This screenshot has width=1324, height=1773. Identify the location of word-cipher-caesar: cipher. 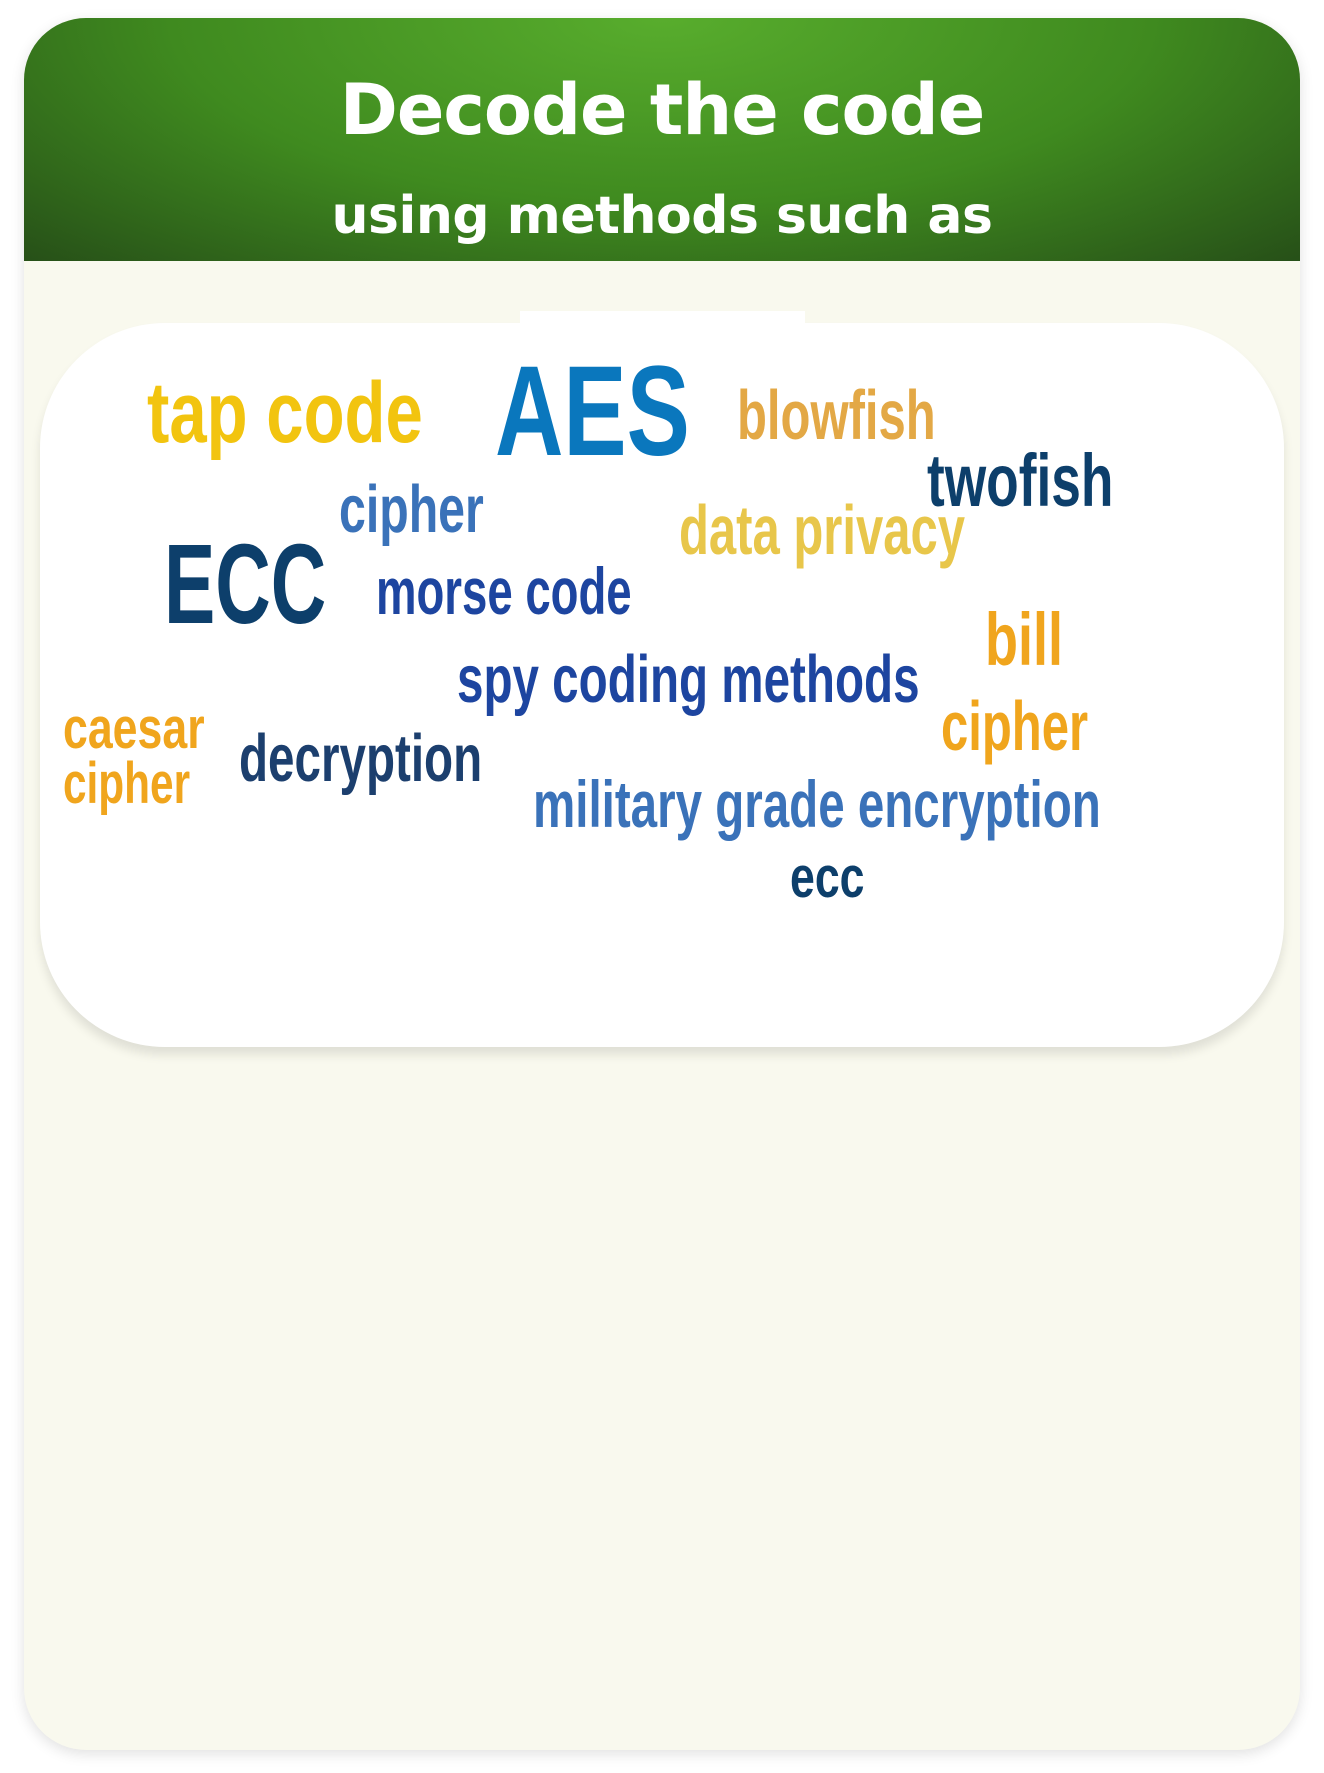
(127, 783).